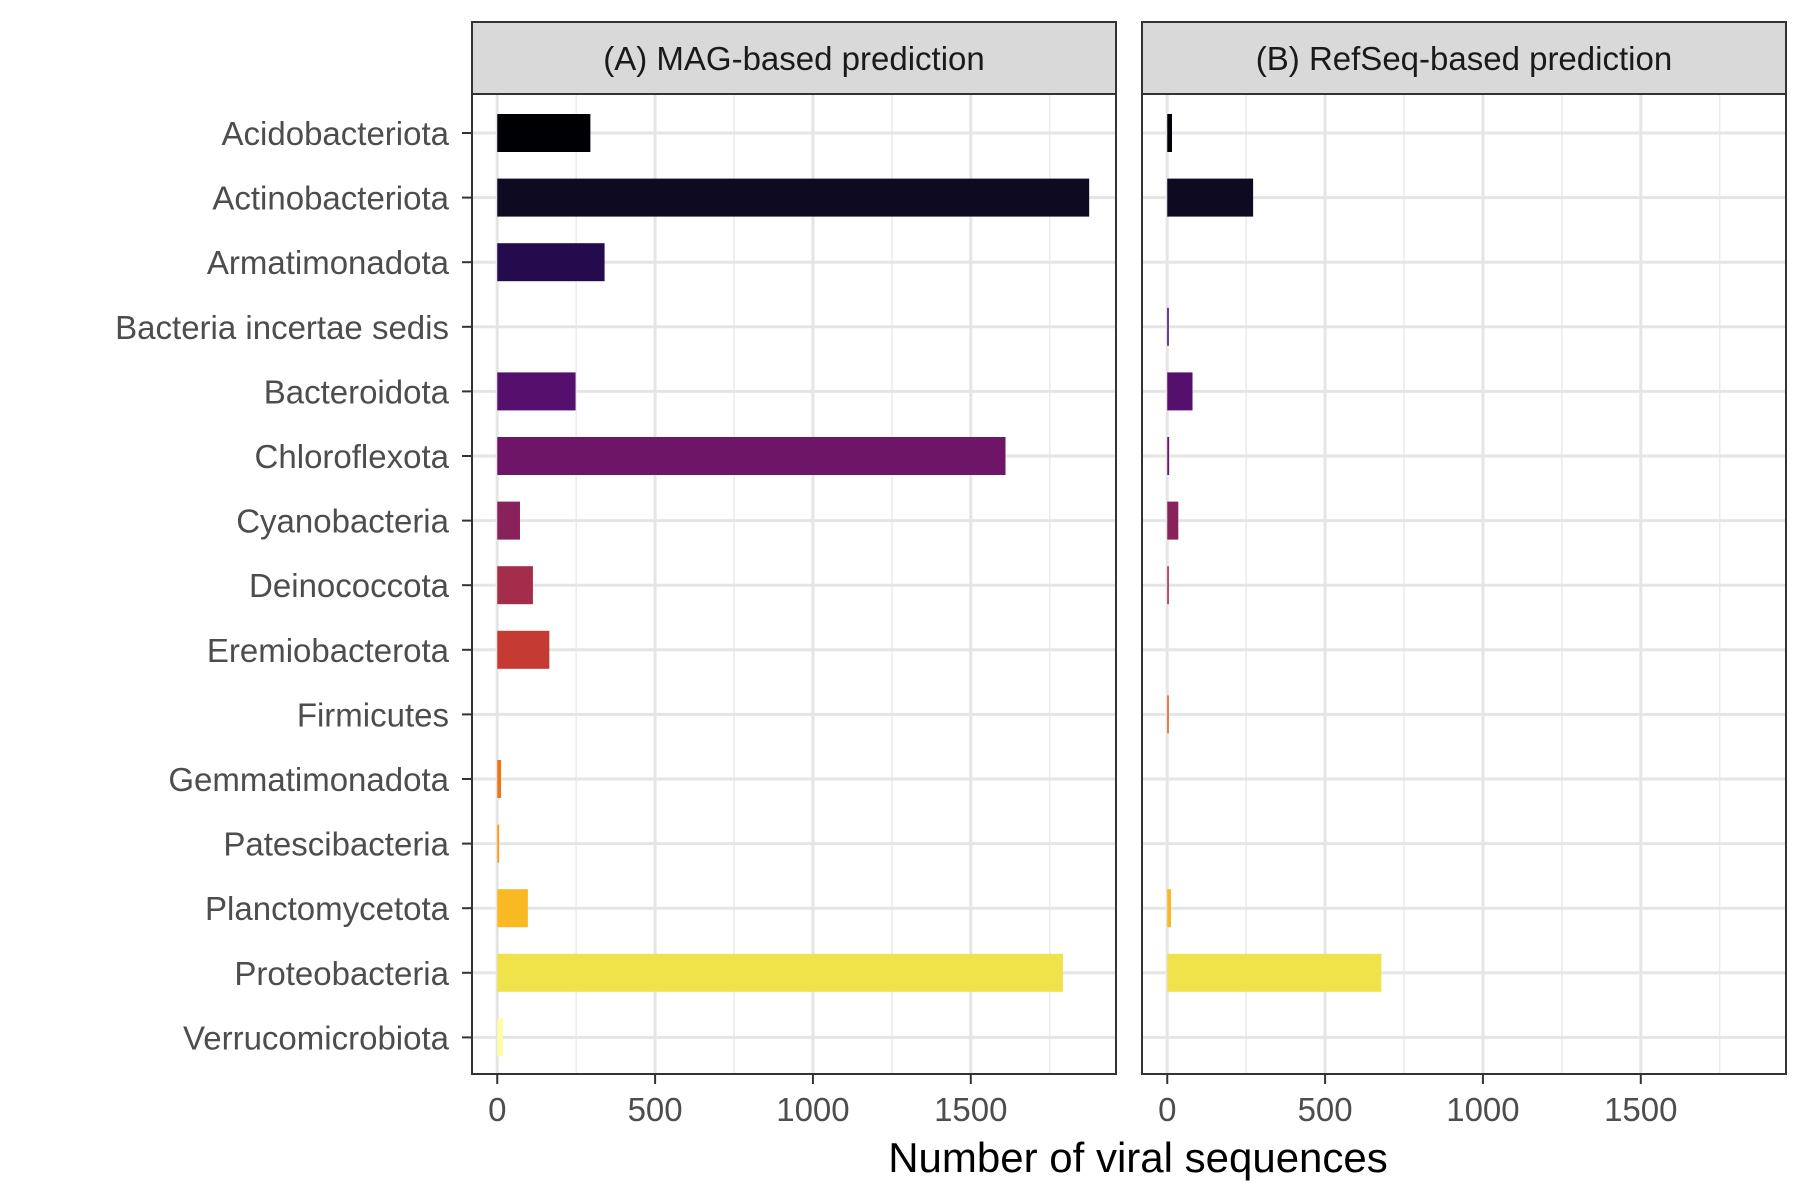 This screenshot has height=1200, width=1800. Describe the element at coordinates (336, 844) in the screenshot. I see `category-label: Patescibacteria` at that location.